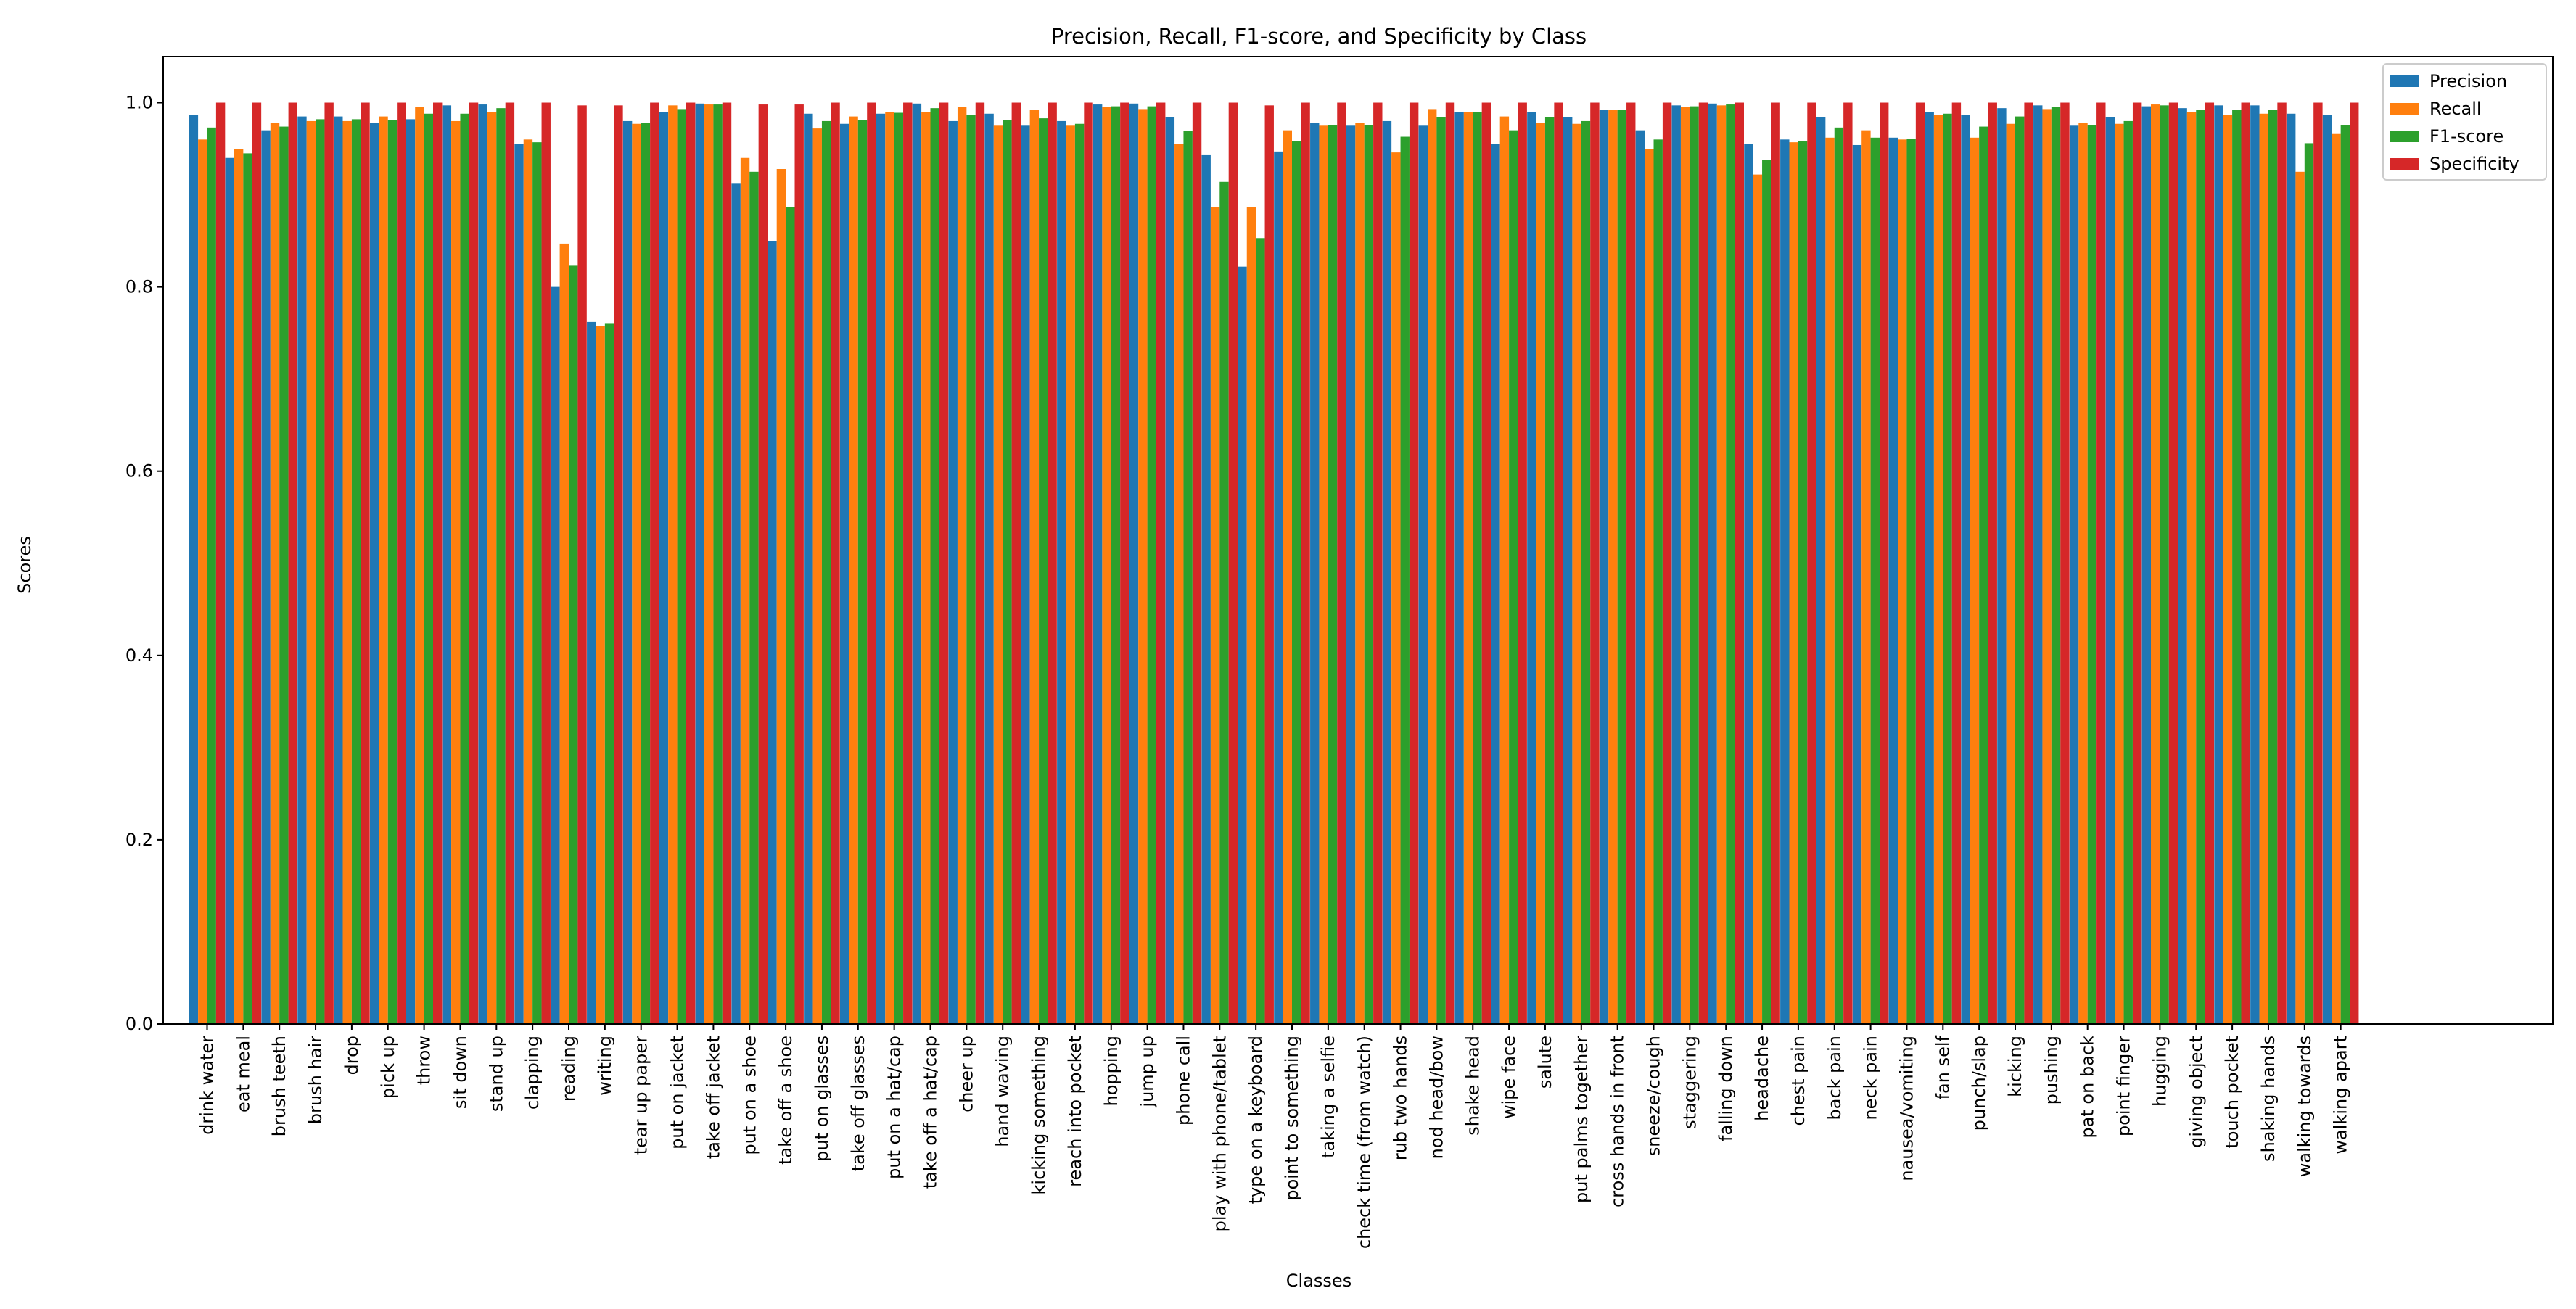 This screenshot has width=2576, height=1309. Describe the element at coordinates (641, 1095) in the screenshot. I see `x-tick-label: tear up paper` at that location.